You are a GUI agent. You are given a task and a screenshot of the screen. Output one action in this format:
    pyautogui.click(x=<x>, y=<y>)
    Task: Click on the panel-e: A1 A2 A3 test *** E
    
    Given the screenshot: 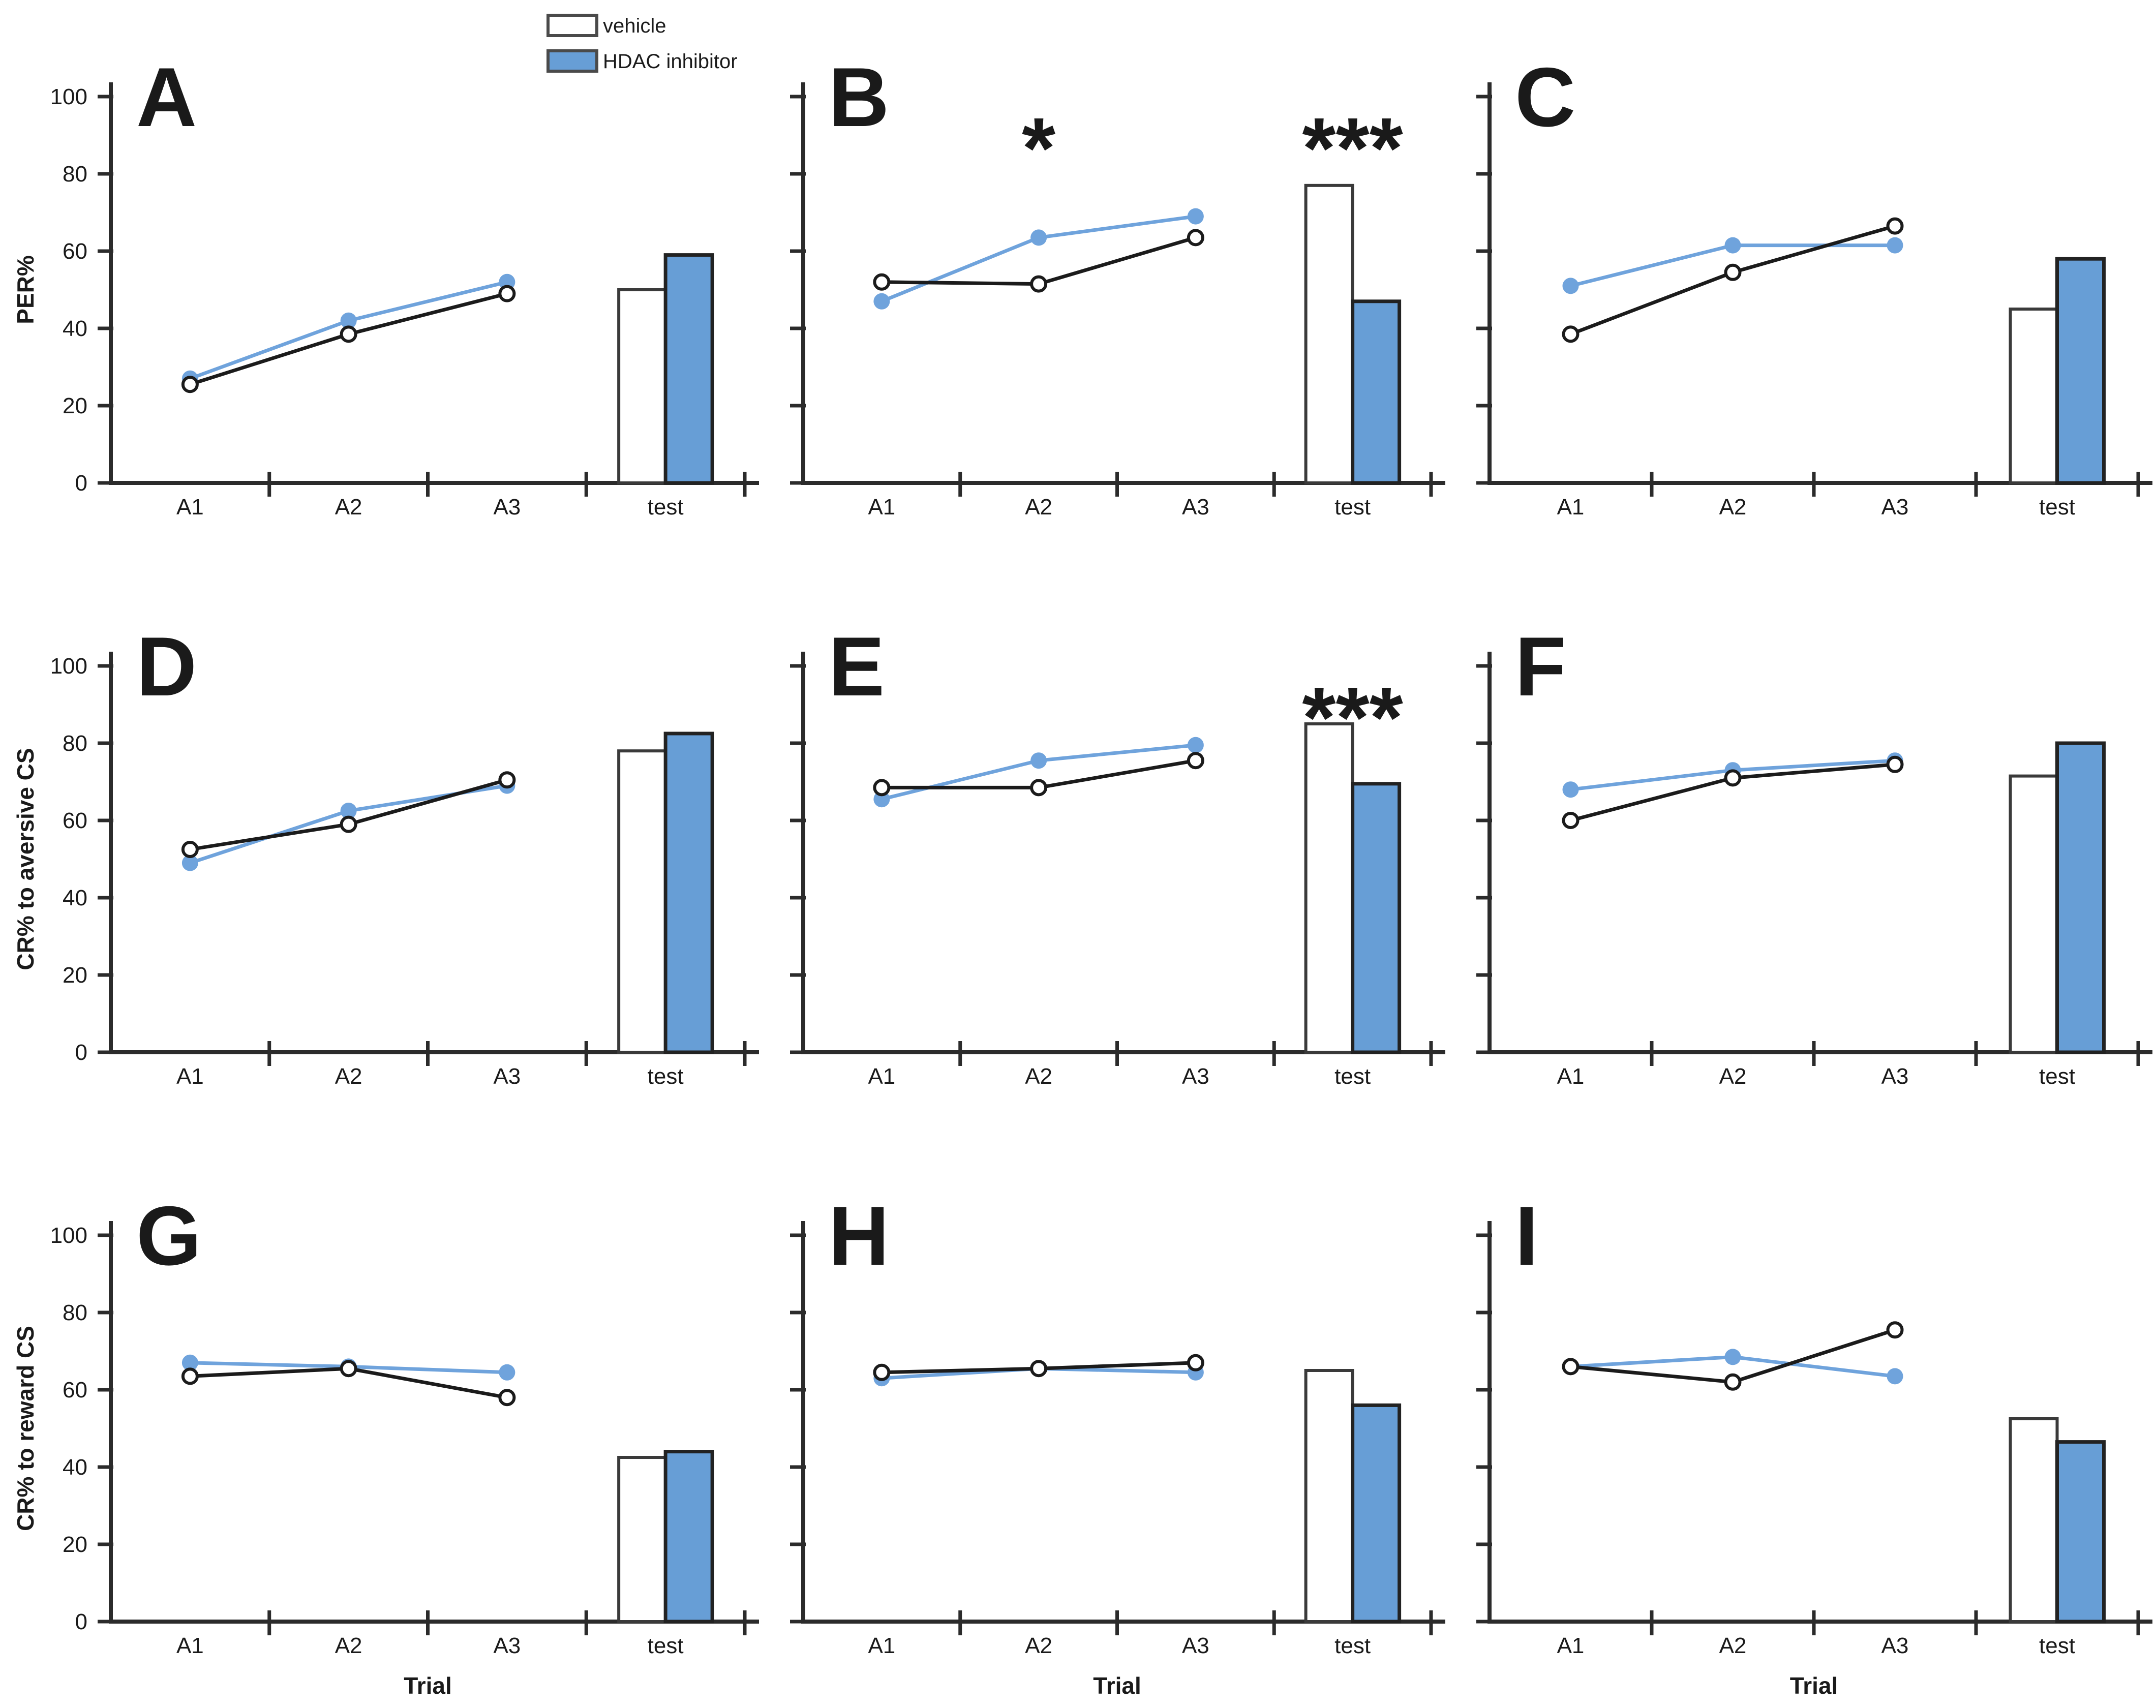 What is the action you would take?
    pyautogui.click(x=1106, y=854)
    